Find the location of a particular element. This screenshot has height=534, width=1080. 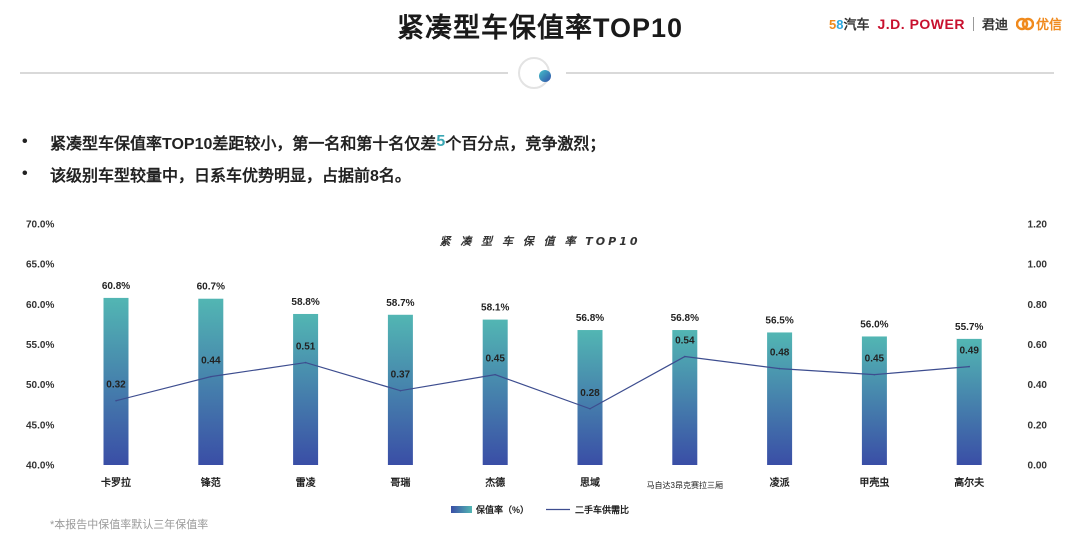

chart-title: 紧 凑 型 车 保 值 率 TOP10 is located at coordinates (539, 241).